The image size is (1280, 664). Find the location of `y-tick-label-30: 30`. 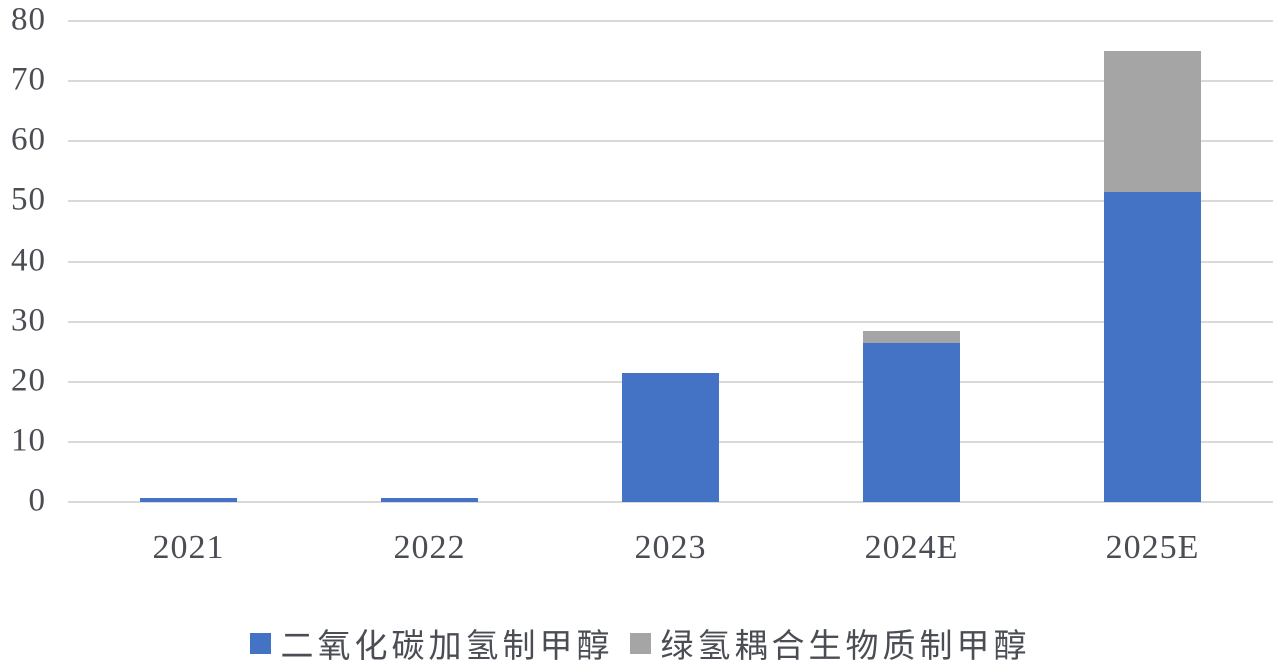

y-tick-label-30: 30 is located at coordinates (28, 320).